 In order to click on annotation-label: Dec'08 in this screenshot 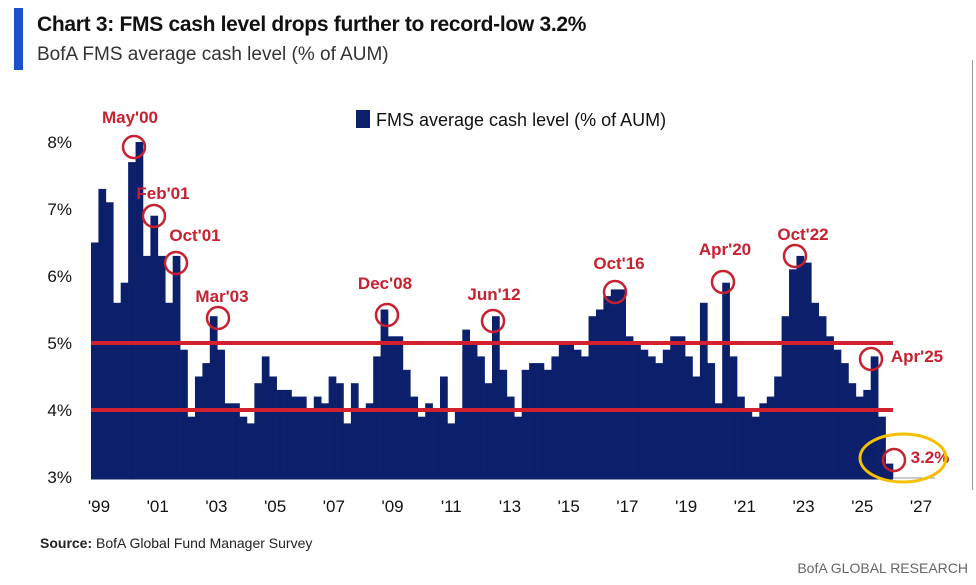, I will do `click(385, 283)`.